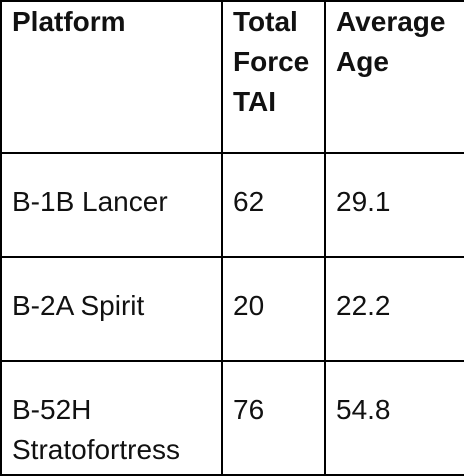 This screenshot has width=464, height=476. What do you see at coordinates (394, 205) in the screenshot?
I see `table-cell: 29.1` at bounding box center [394, 205].